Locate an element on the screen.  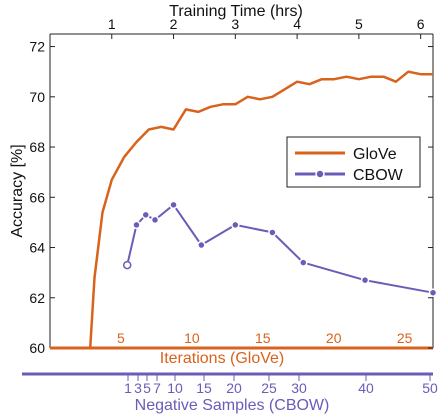
top-tick-label: 5 is located at coordinates (359, 24).